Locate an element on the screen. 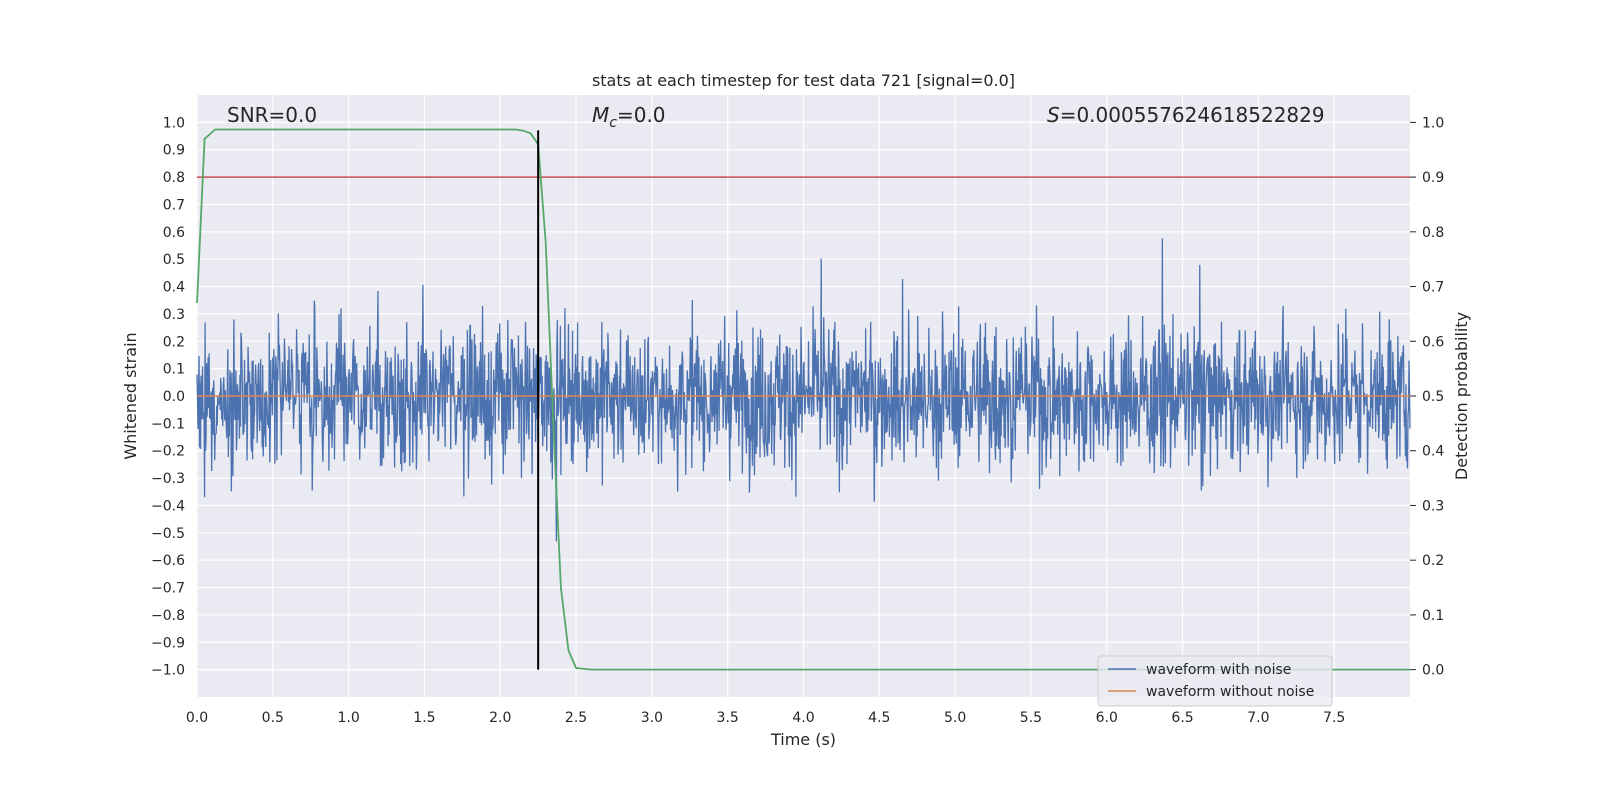 The height and width of the screenshot is (800, 1600). x-tick-label: 4.0 is located at coordinates (803, 718).